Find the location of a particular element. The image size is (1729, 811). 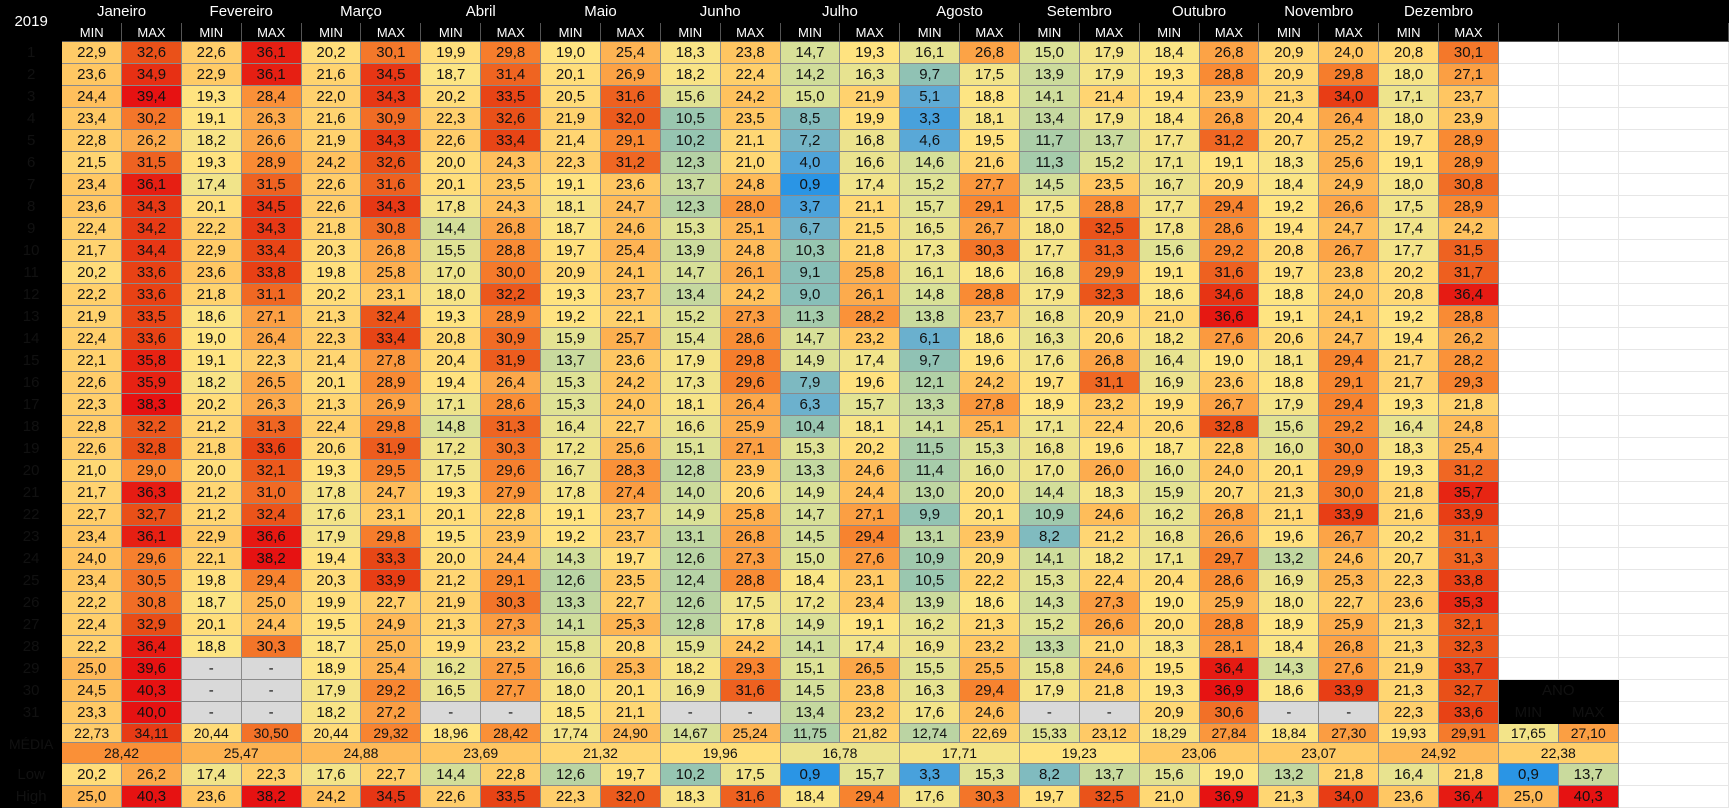

day-label: 8 is located at coordinates (31, 206).